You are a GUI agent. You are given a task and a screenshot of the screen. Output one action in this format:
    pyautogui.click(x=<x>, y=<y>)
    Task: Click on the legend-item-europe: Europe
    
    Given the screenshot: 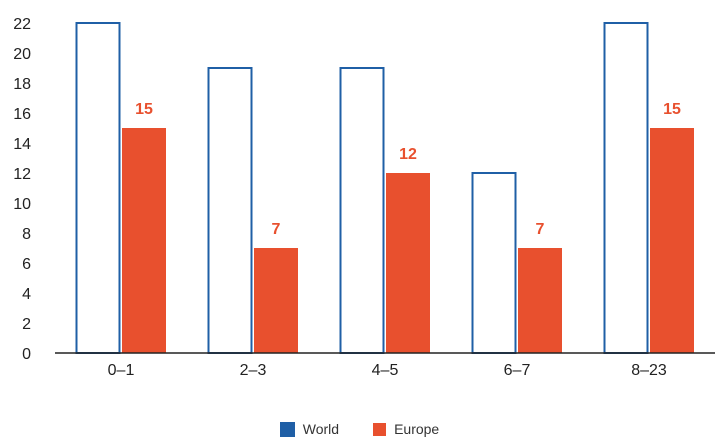 What is the action you would take?
    pyautogui.click(x=406, y=429)
    